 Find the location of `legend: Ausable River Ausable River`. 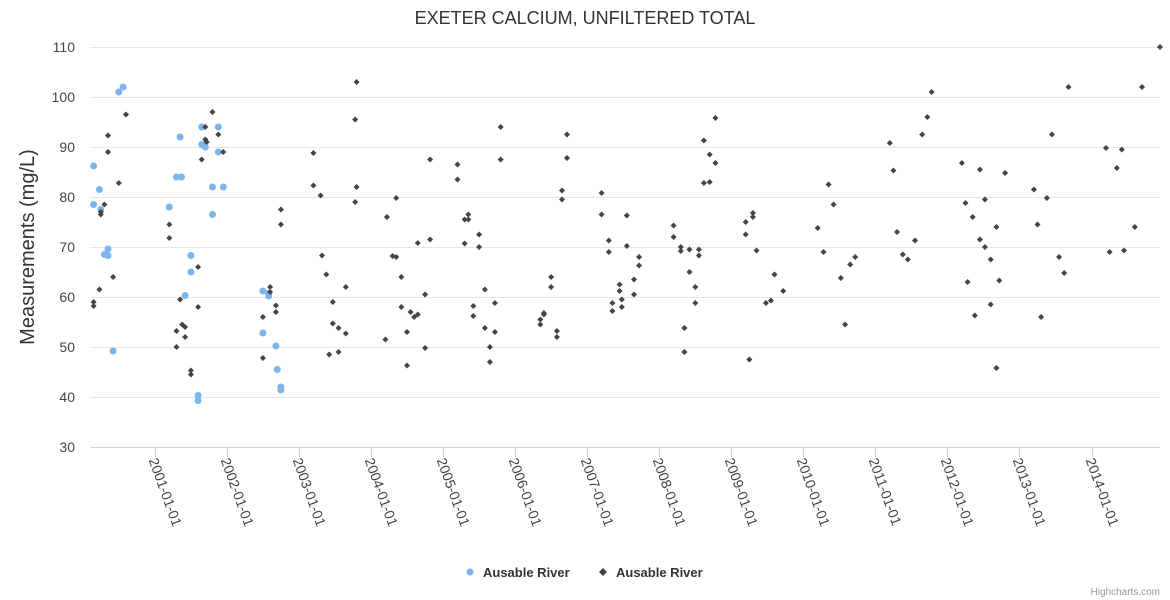

legend: Ausable River Ausable River is located at coordinates (584, 572).